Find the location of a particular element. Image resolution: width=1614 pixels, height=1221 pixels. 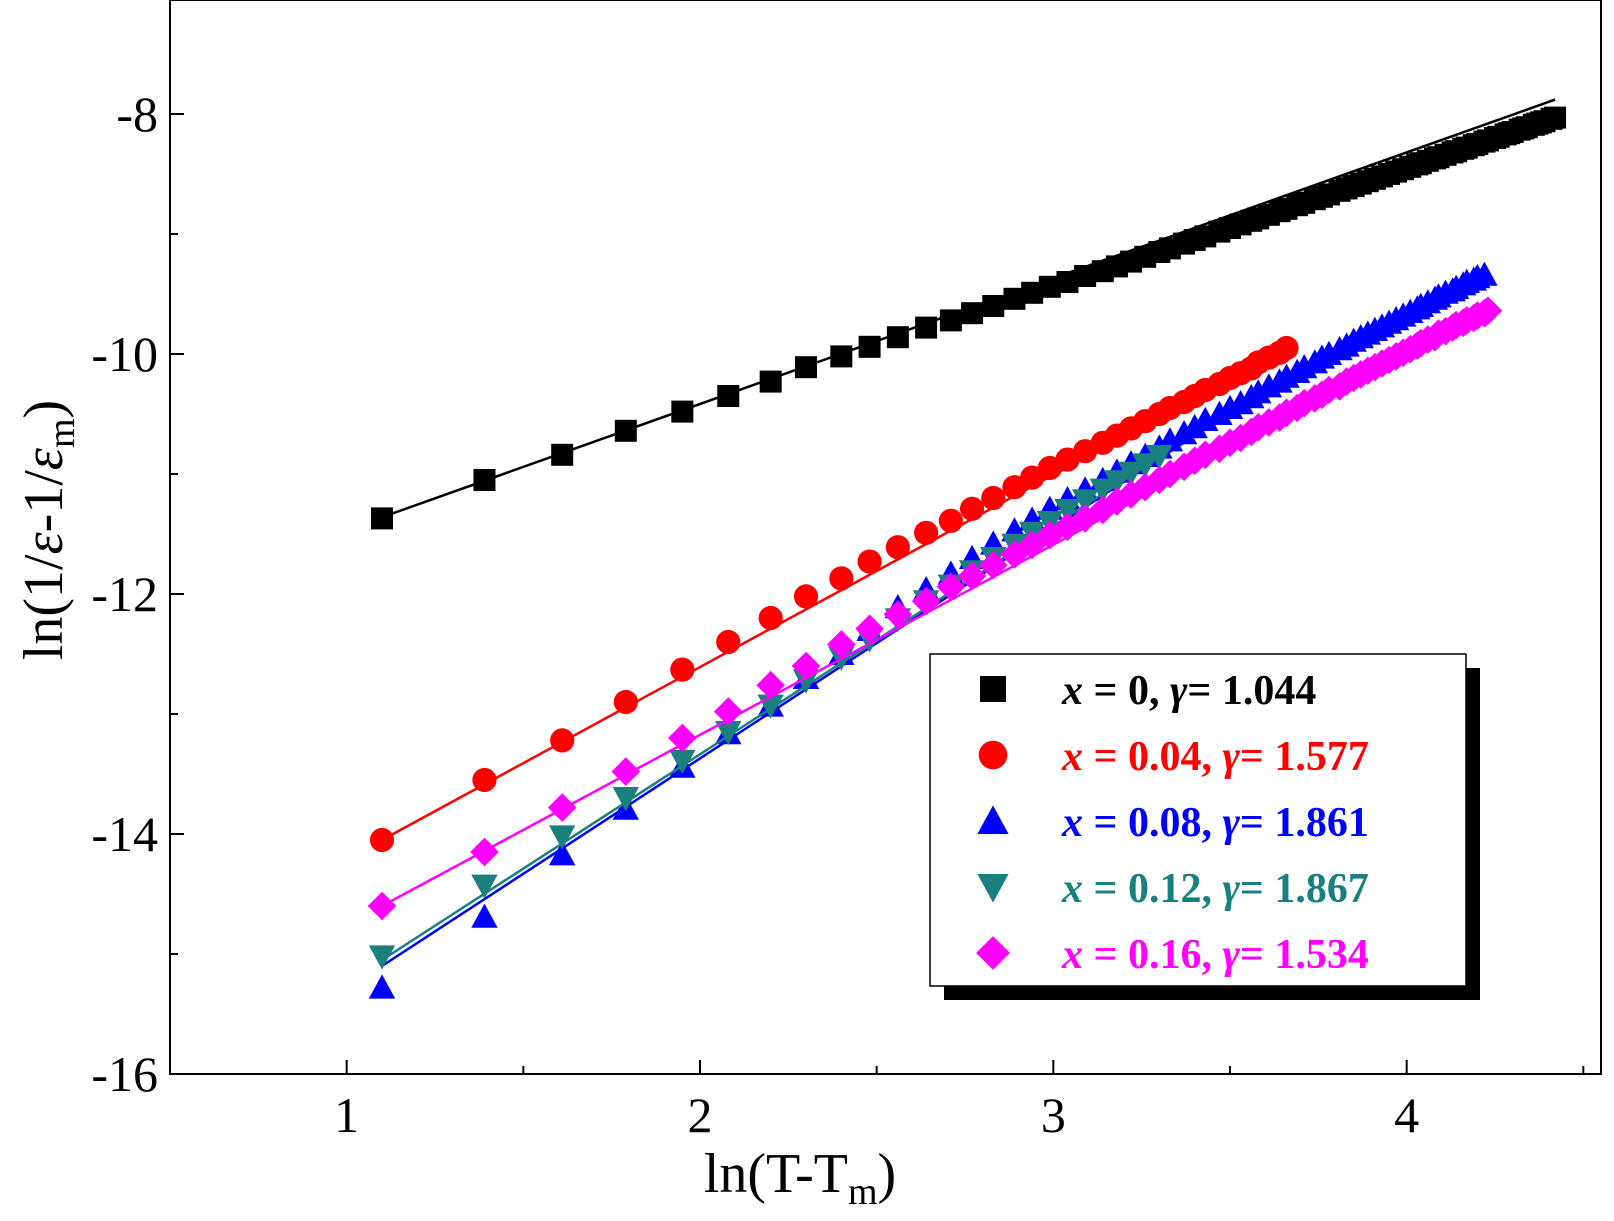

legend-entry-0-xval: 0 is located at coordinates (1138, 691).